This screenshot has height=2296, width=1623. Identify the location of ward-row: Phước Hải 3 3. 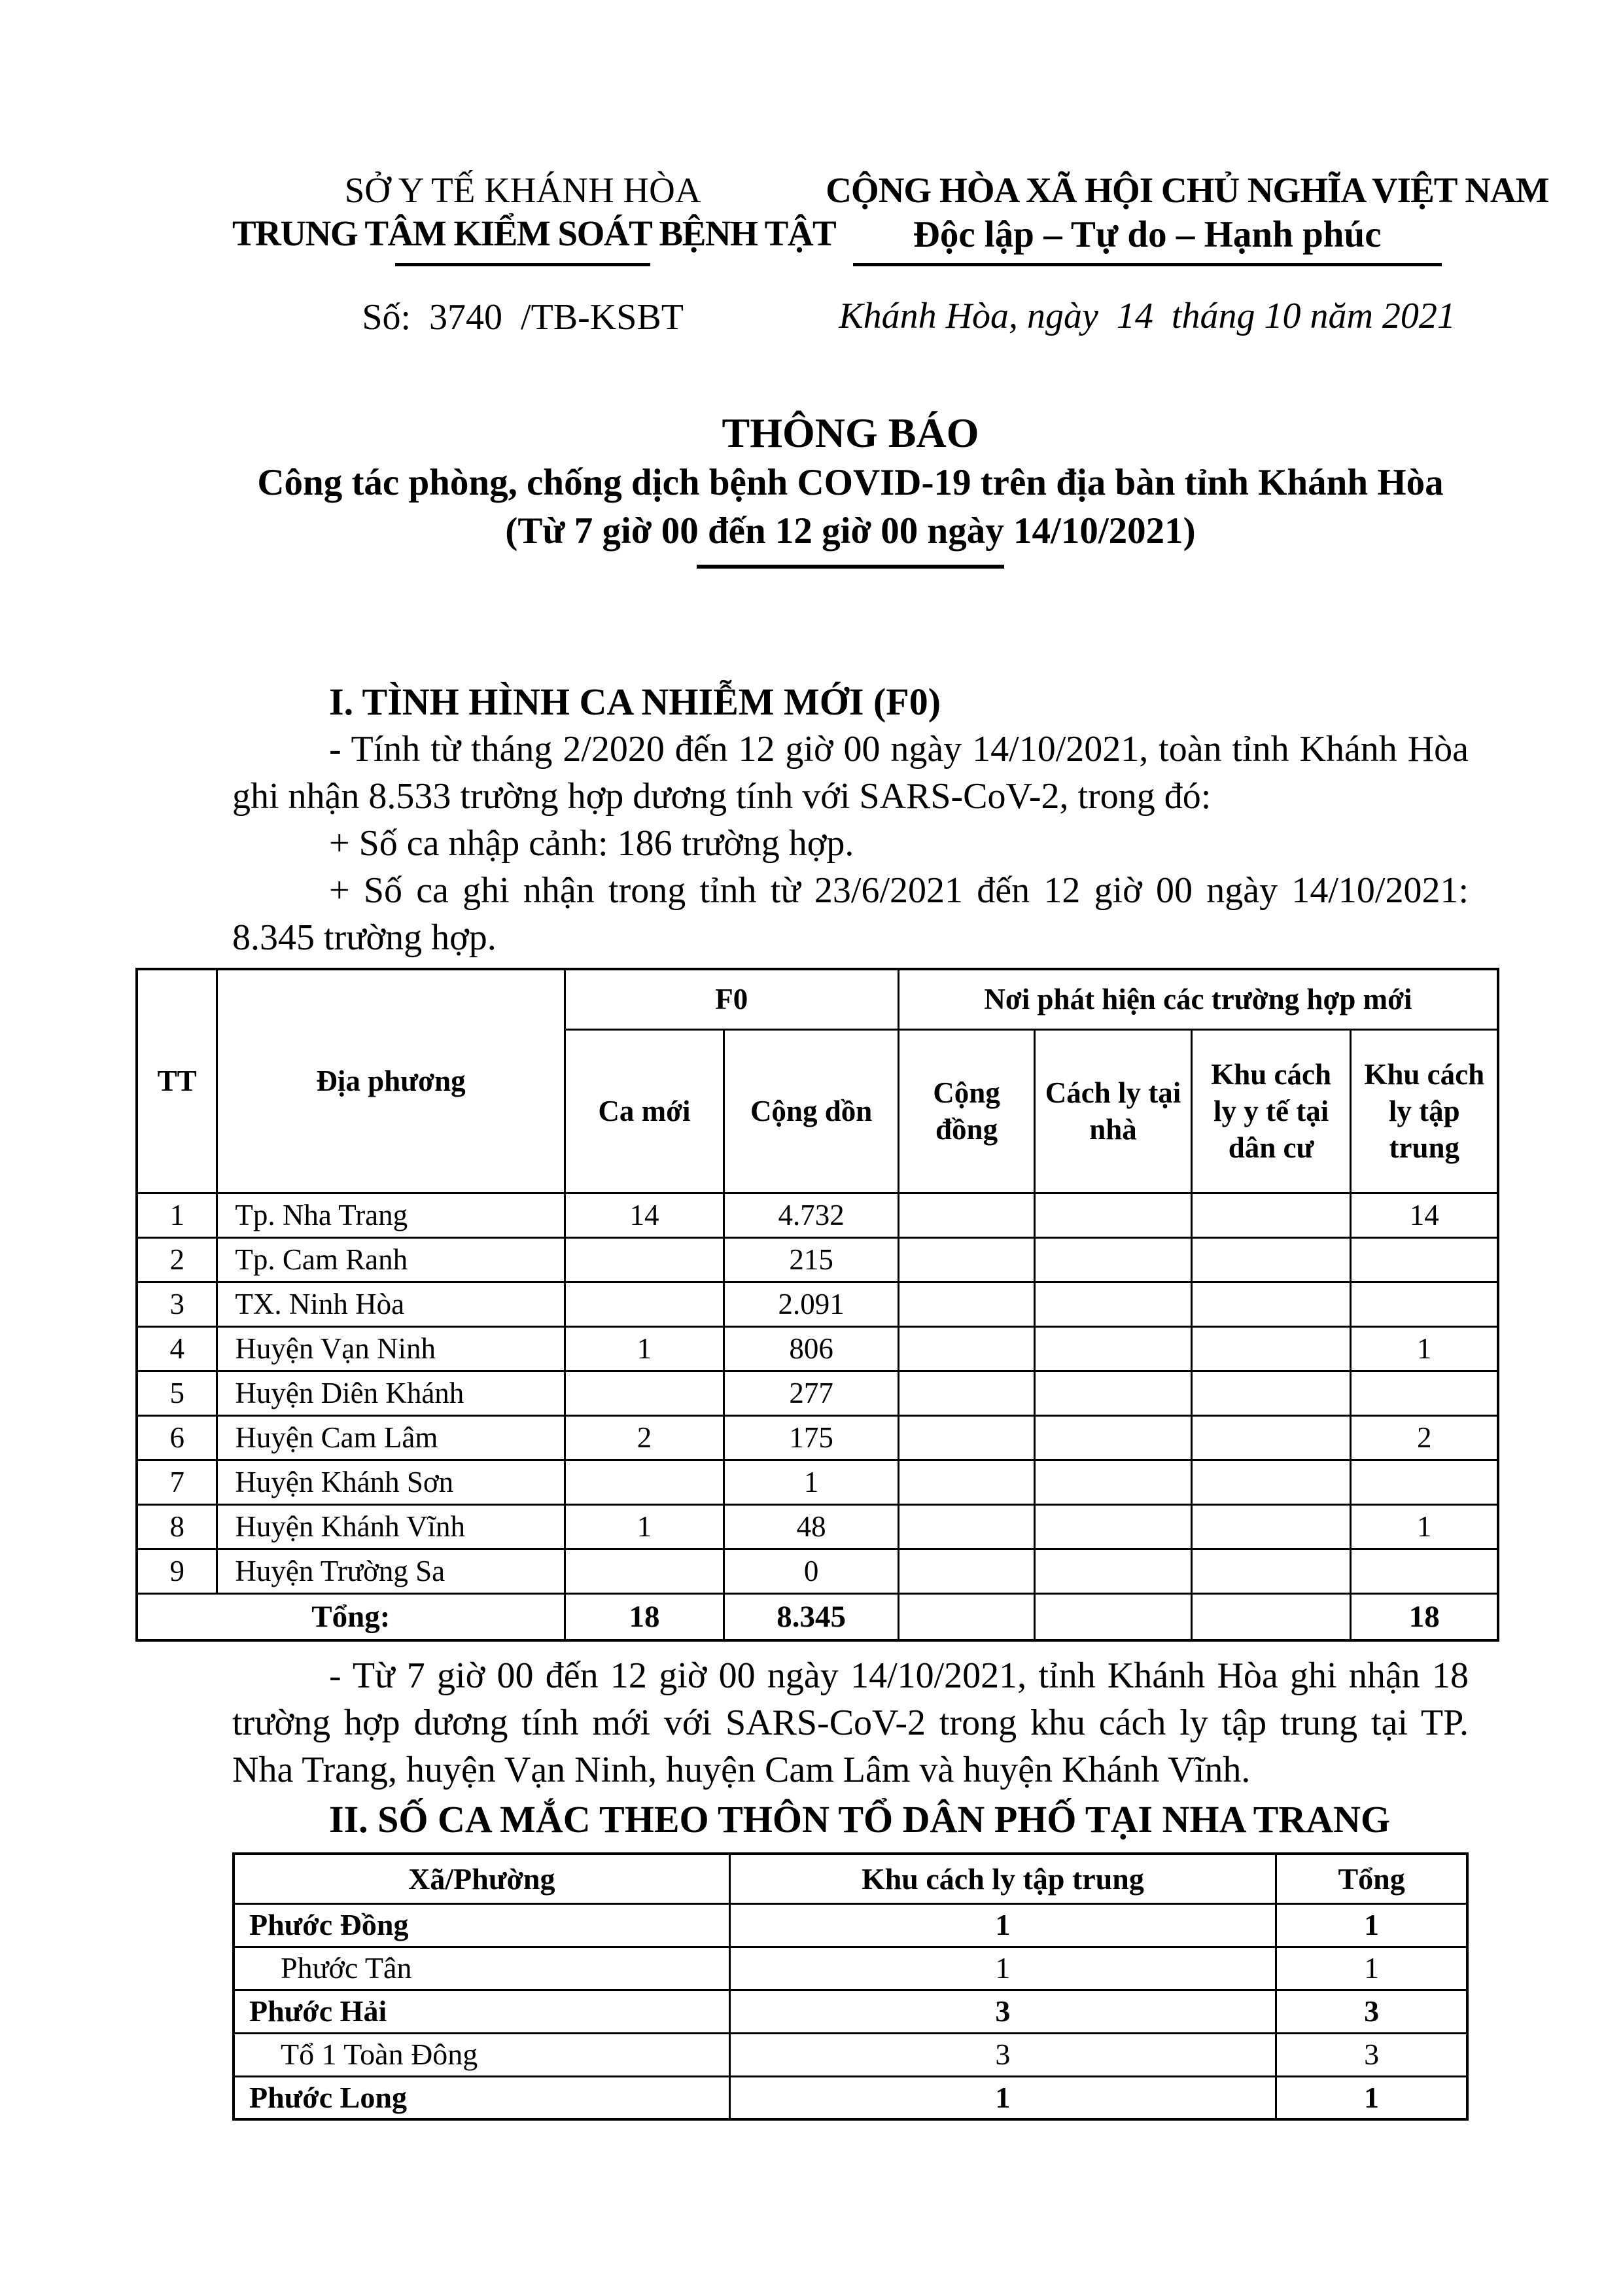
(850, 2011).